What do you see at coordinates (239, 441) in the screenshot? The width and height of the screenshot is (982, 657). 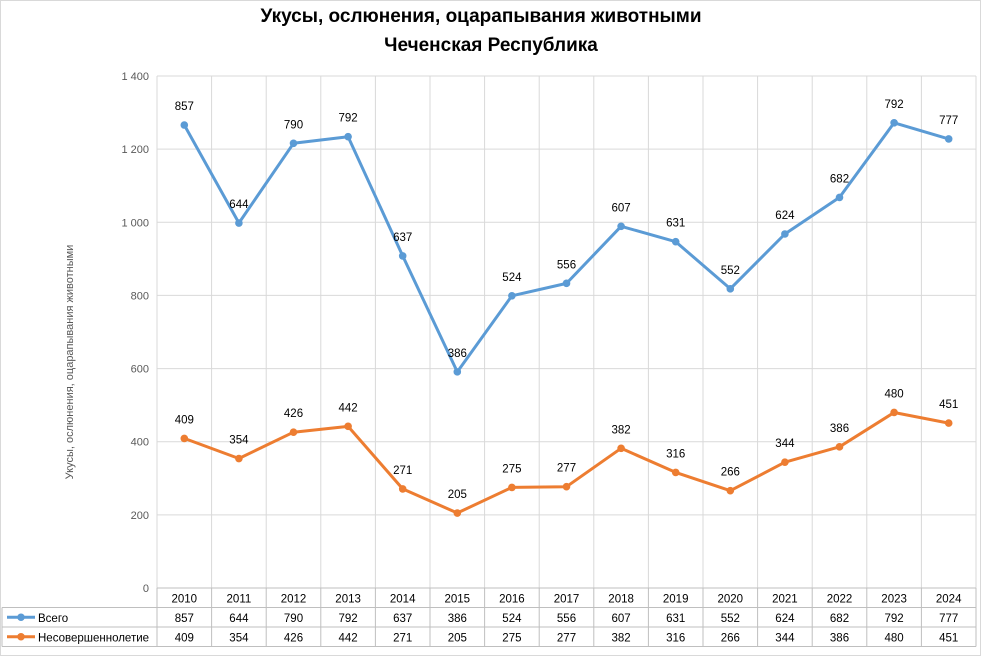 I see `data-label: 354` at bounding box center [239, 441].